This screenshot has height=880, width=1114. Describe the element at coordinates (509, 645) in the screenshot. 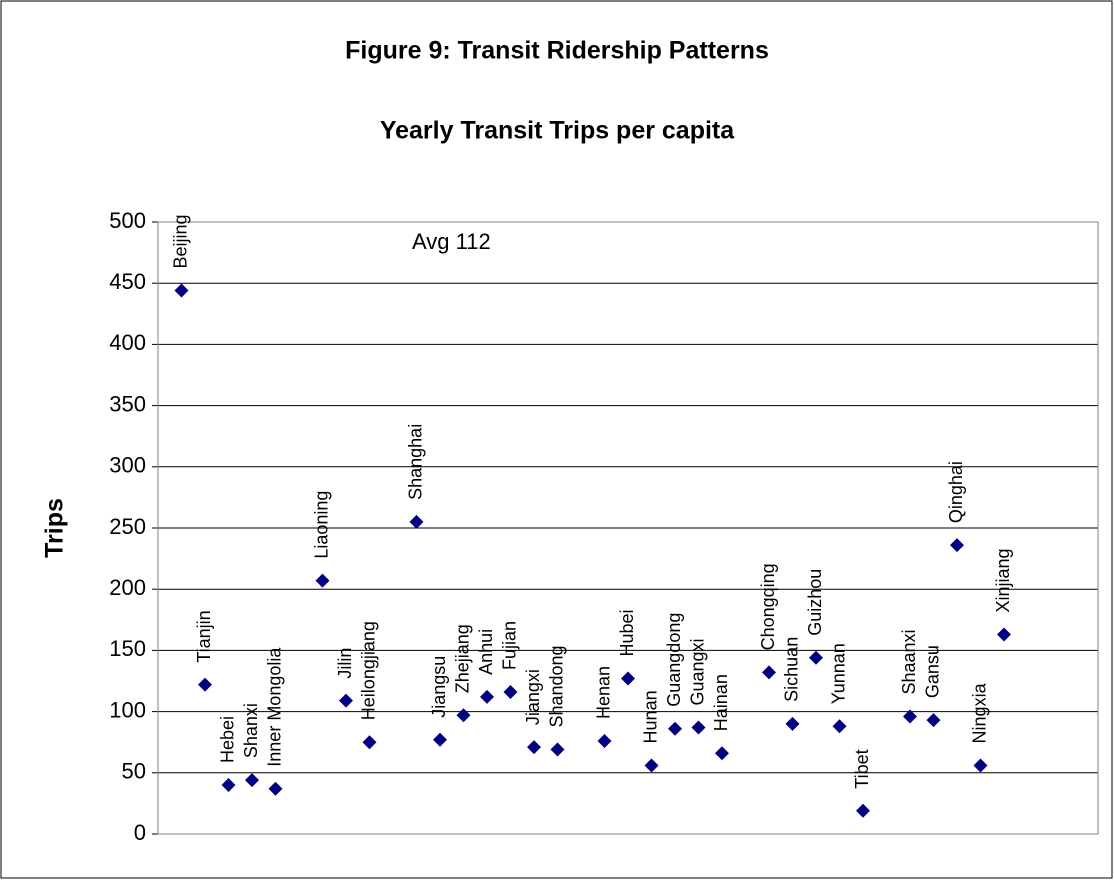

I see `point-label: Fujian` at that location.